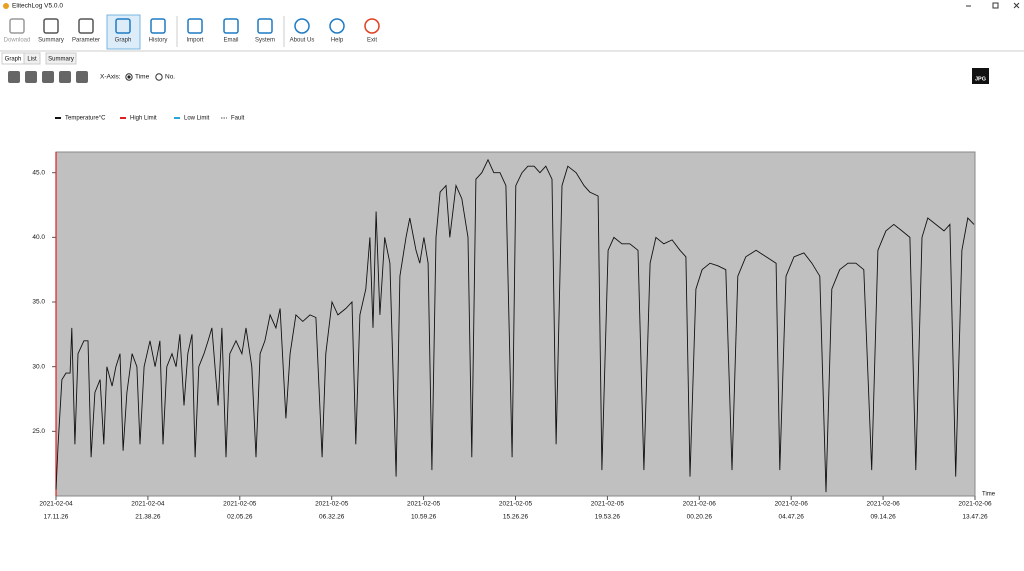  What do you see at coordinates (129, 77) in the screenshot?
I see `radio-dot` at bounding box center [129, 77].